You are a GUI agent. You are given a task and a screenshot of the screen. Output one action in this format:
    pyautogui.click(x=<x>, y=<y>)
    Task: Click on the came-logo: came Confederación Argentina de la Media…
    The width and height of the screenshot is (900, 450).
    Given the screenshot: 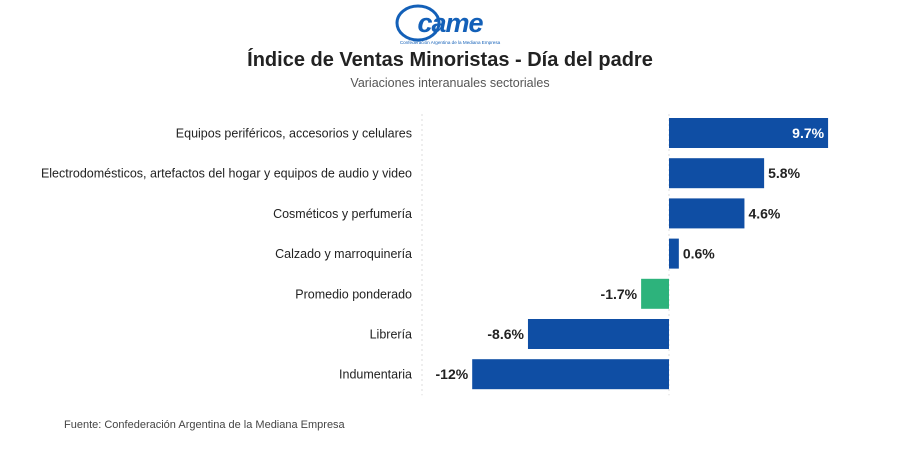 What is the action you would take?
    pyautogui.click(x=448, y=24)
    